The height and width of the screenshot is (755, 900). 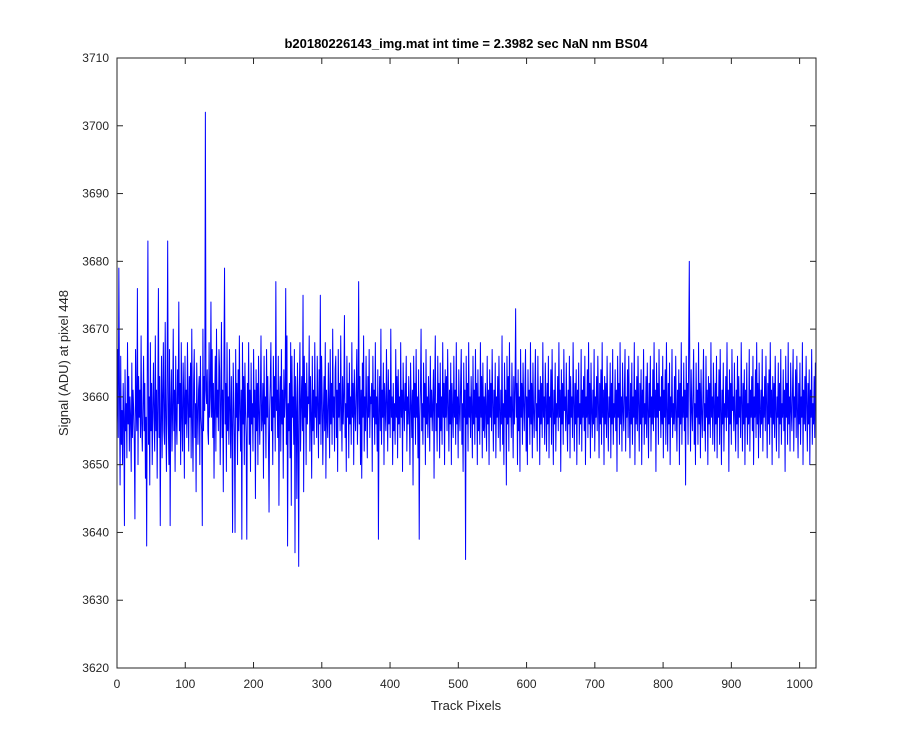 What do you see at coordinates (95, 465) in the screenshot?
I see `y-tick-label-3650: 3650` at bounding box center [95, 465].